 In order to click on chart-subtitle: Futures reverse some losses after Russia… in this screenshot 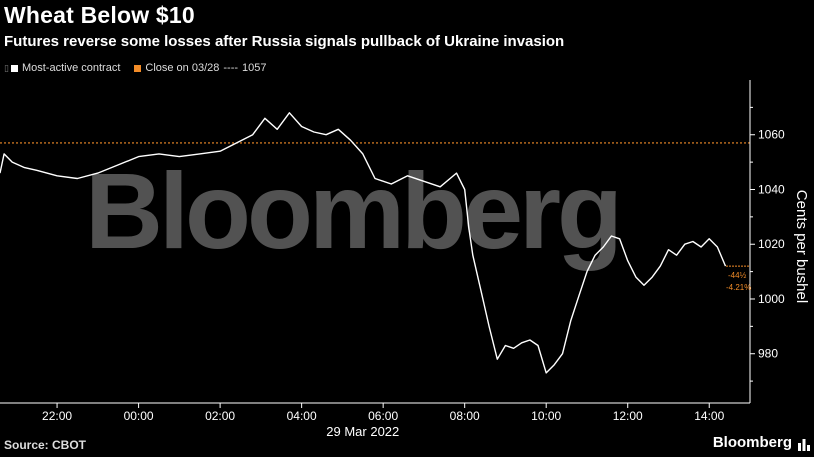, I will do `click(284, 41)`.